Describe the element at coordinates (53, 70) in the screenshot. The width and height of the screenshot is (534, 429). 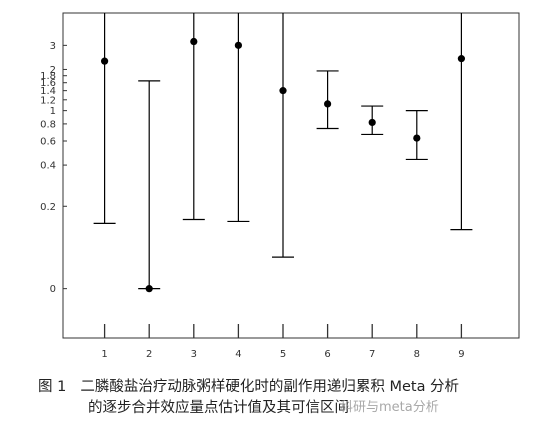
I see `y-tick-label: 2` at that location.